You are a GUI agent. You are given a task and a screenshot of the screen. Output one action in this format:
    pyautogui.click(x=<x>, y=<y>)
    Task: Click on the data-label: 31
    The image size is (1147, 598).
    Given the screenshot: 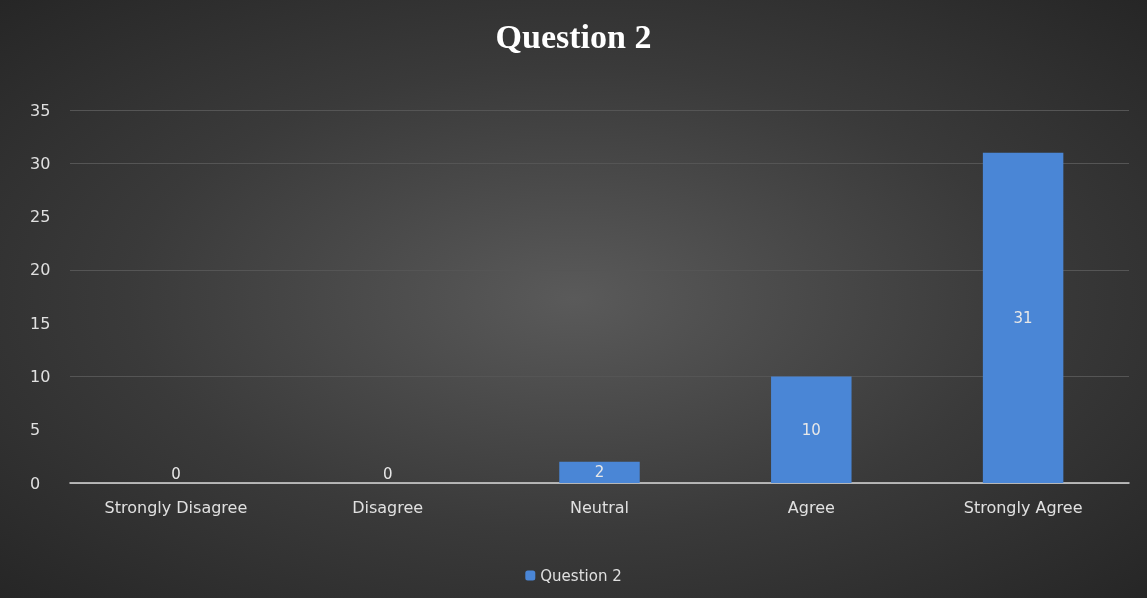 What is the action you would take?
    pyautogui.click(x=1023, y=317)
    